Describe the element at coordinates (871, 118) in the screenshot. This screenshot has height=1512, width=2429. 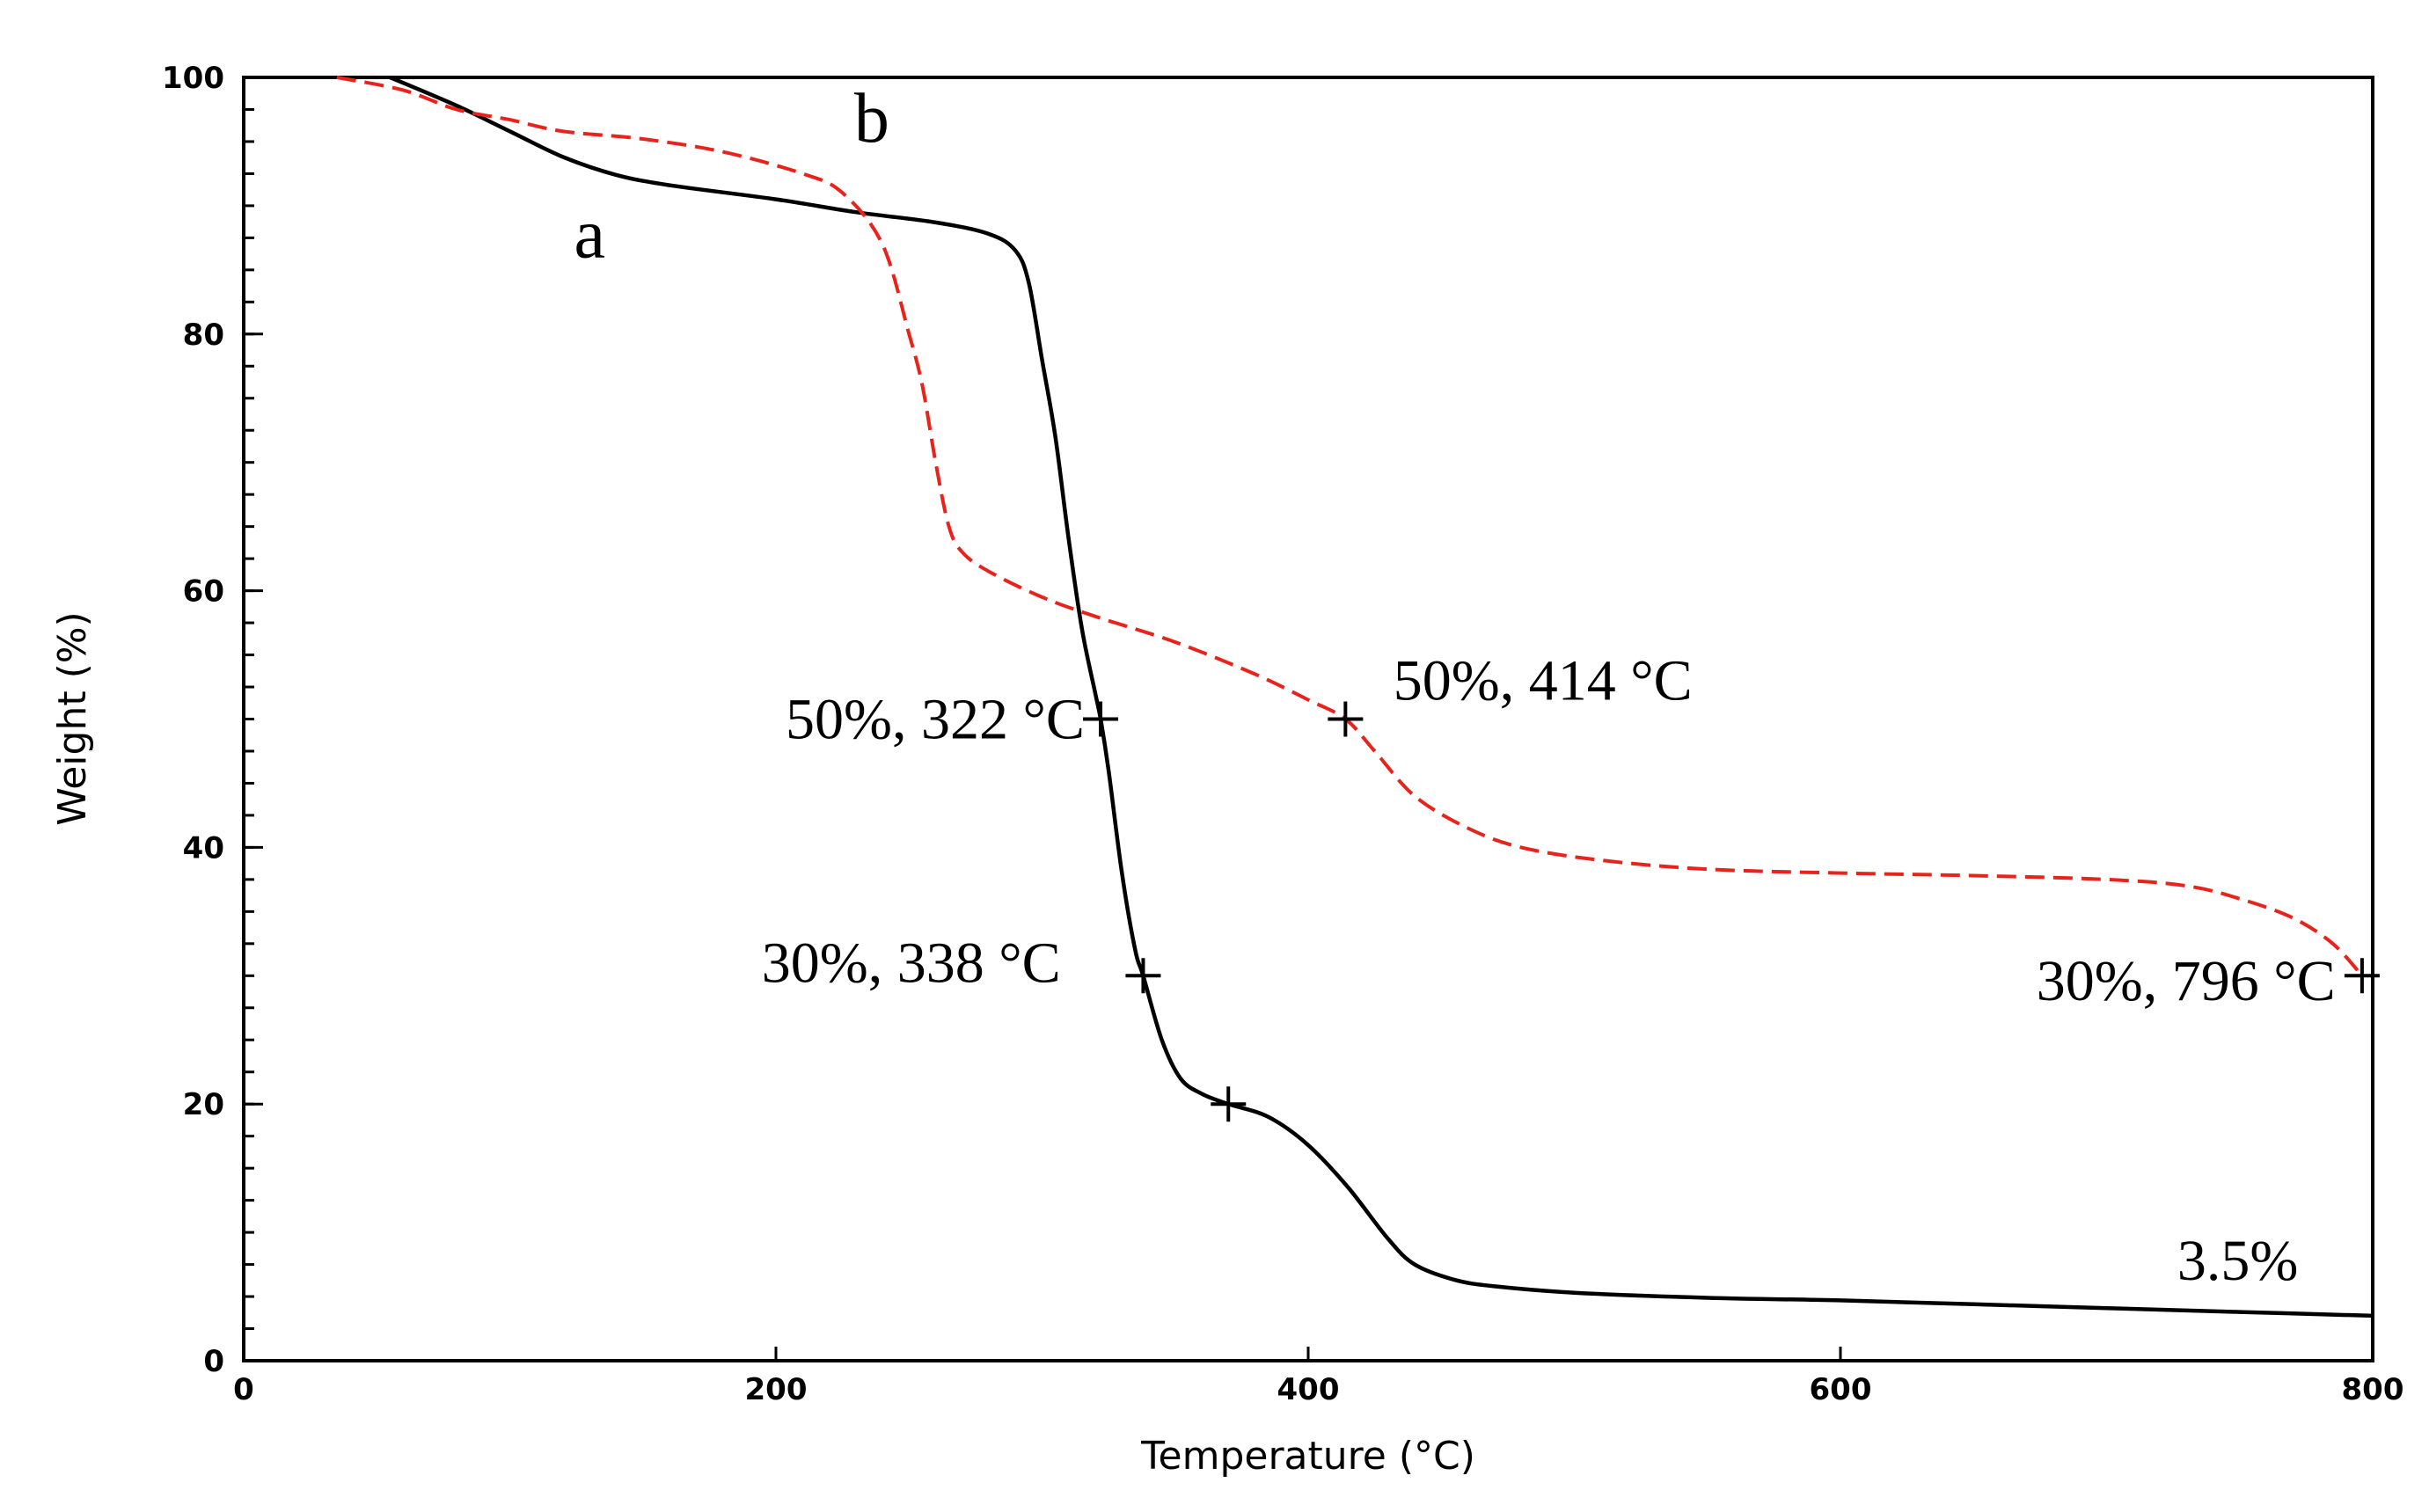
I see `series-b-label: b` at that location.